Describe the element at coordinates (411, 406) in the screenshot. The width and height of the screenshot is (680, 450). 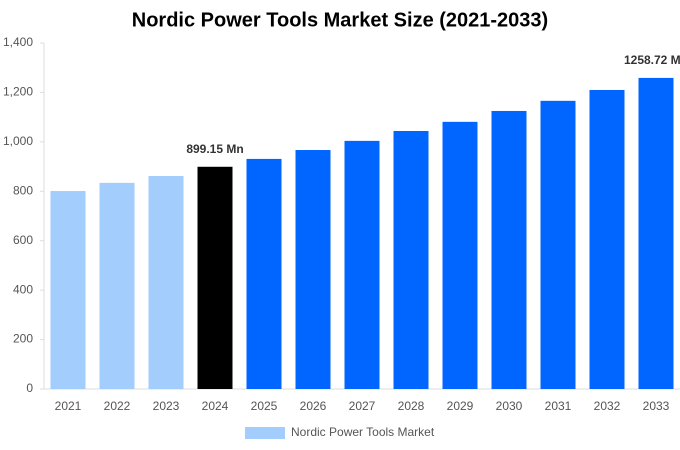
I see `x-tick-label: 2028` at that location.